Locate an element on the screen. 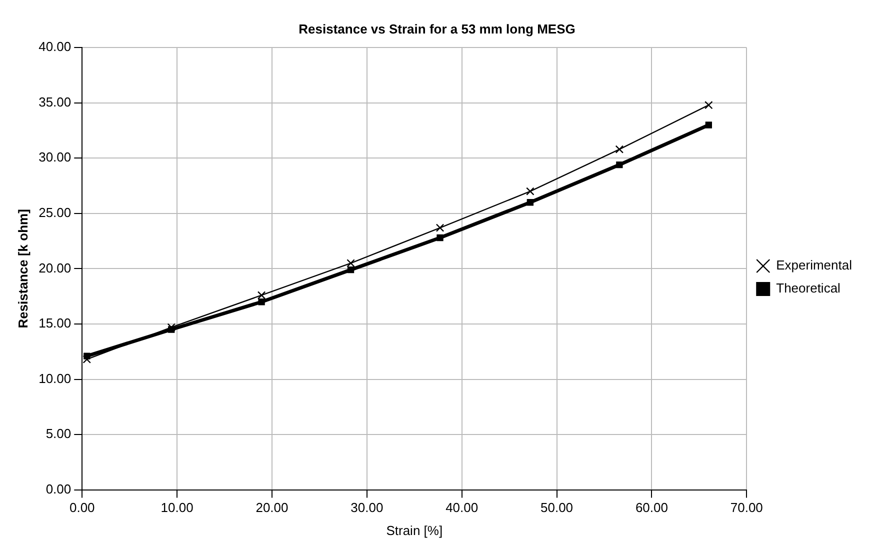 Image resolution: width=894 pixels, height=555 pixels. y-tick-label: 25.00 is located at coordinates (55, 212).